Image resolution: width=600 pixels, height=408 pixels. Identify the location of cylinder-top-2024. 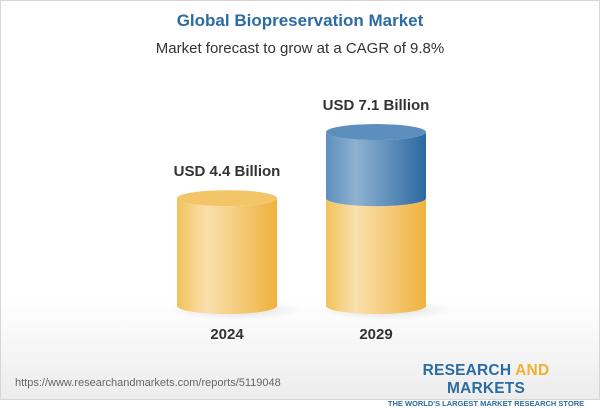
(227, 198).